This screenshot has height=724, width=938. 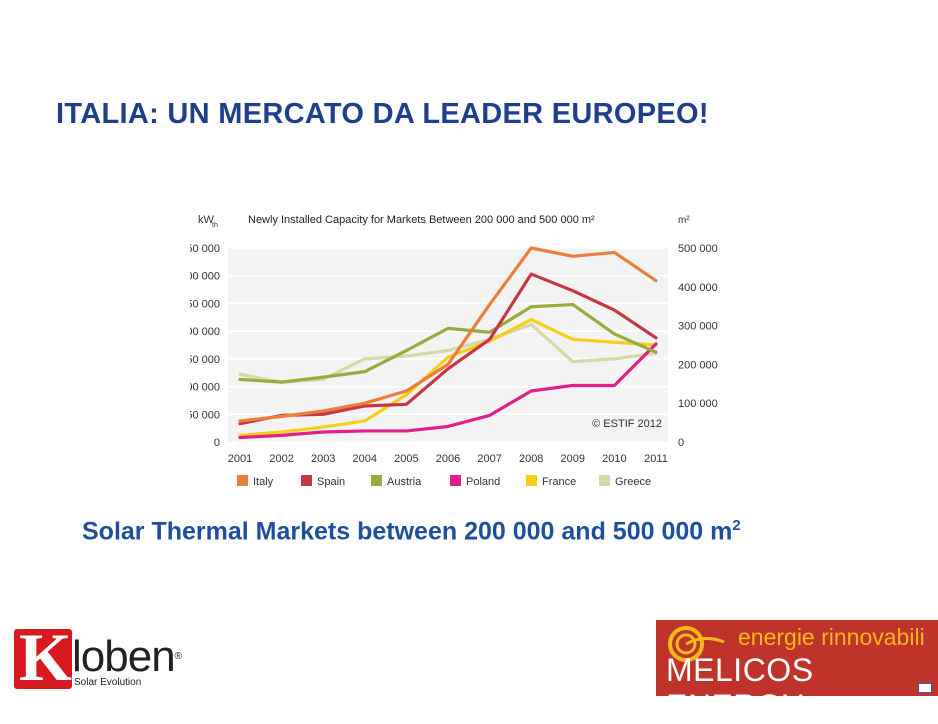 I want to click on y-tick-label: 0, so click(x=217, y=443).